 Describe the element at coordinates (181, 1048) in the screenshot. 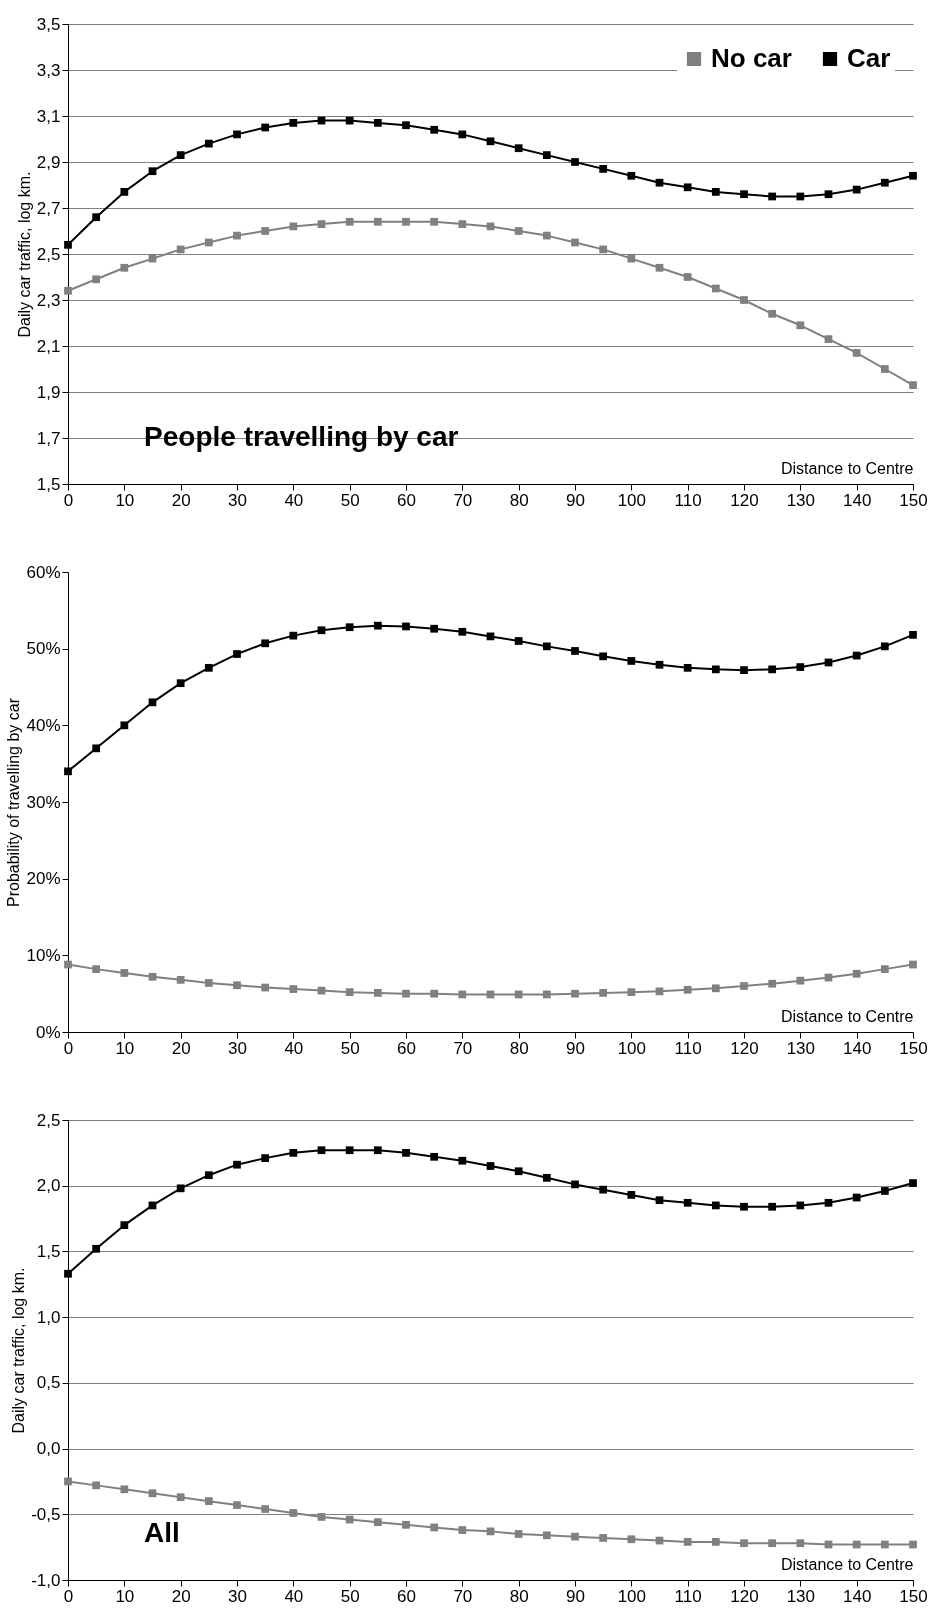

I see `x-tick-label: 20` at that location.